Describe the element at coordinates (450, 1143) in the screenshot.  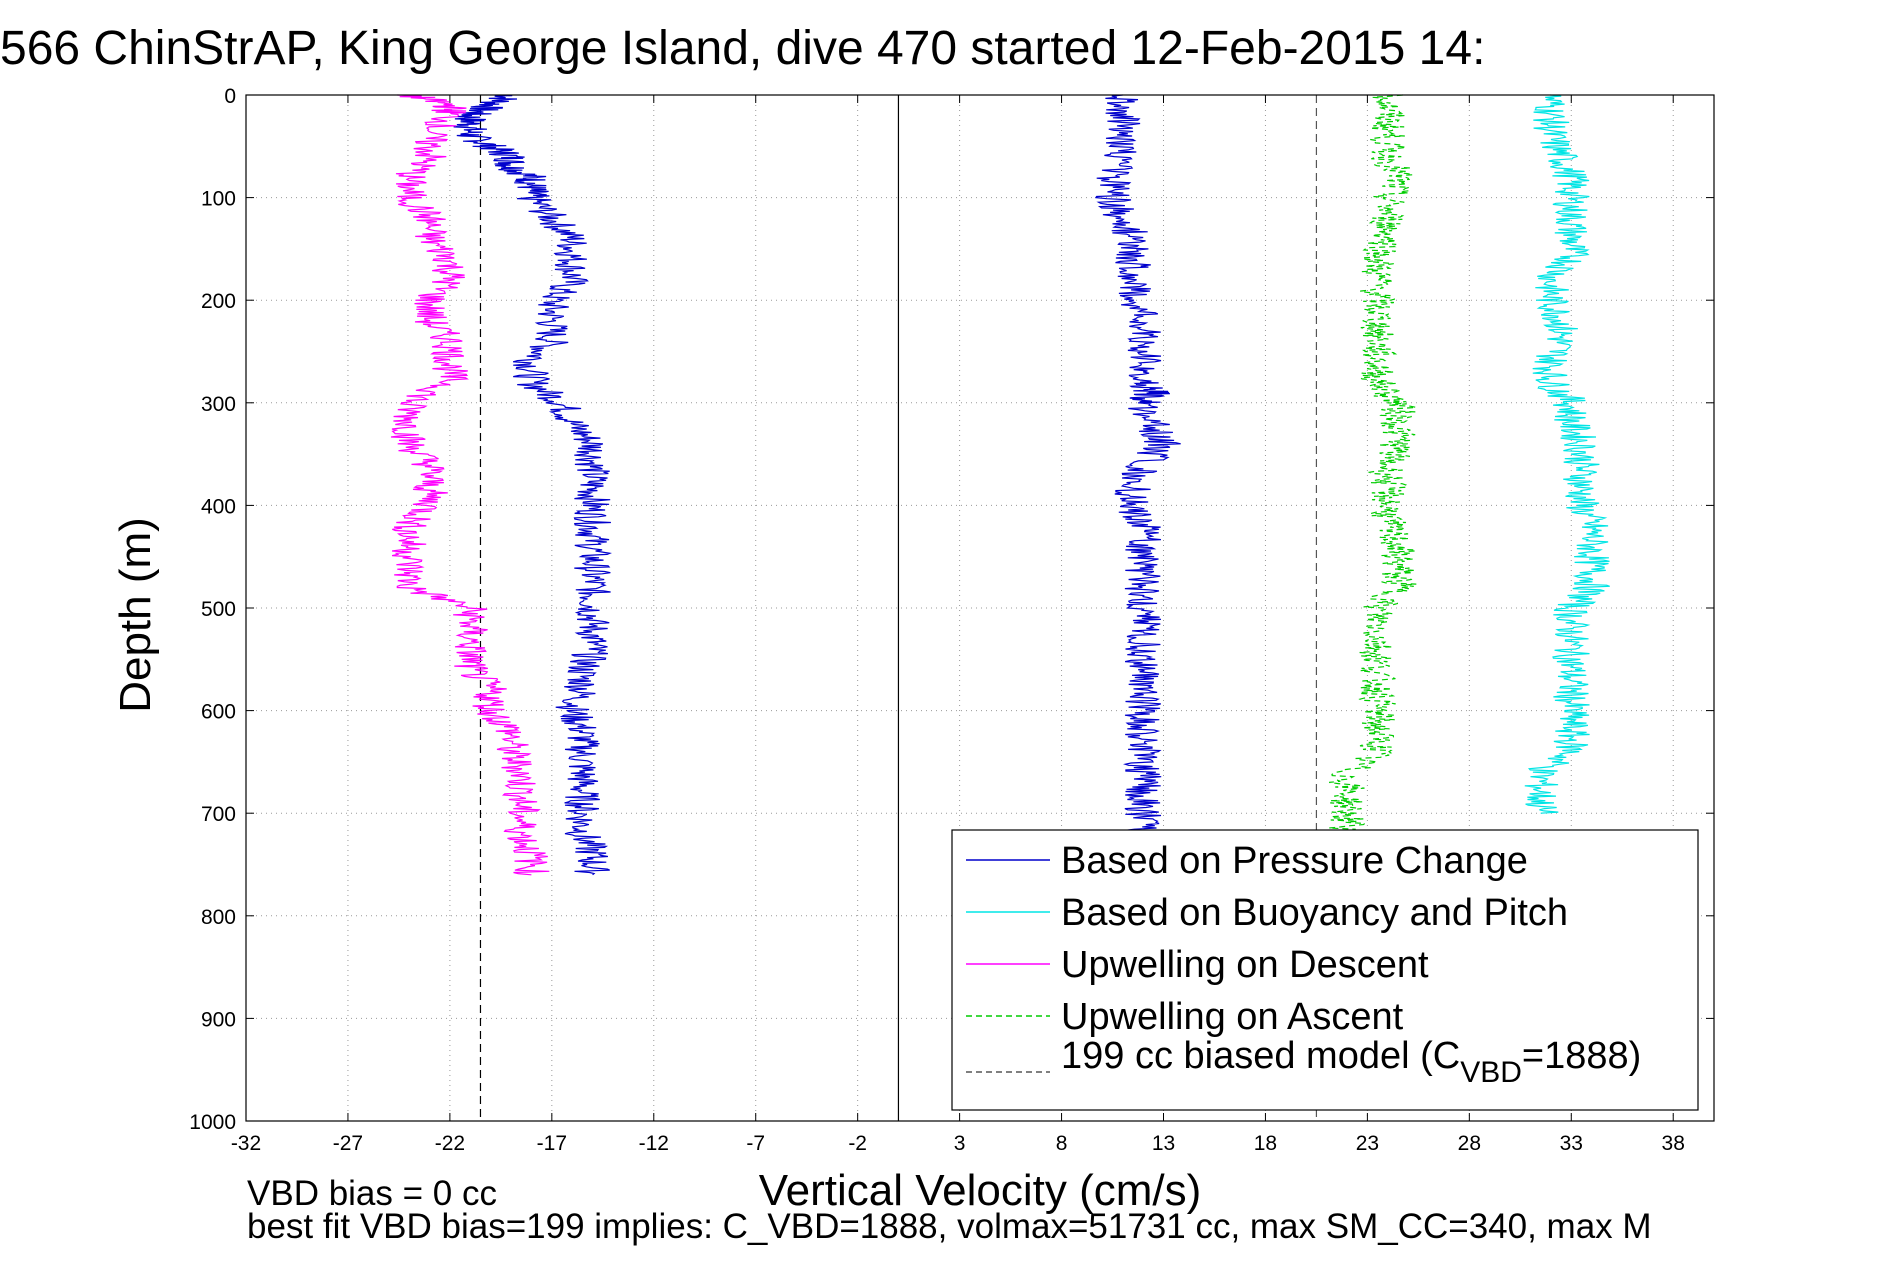
I see `x-tick-label: -22` at that location.